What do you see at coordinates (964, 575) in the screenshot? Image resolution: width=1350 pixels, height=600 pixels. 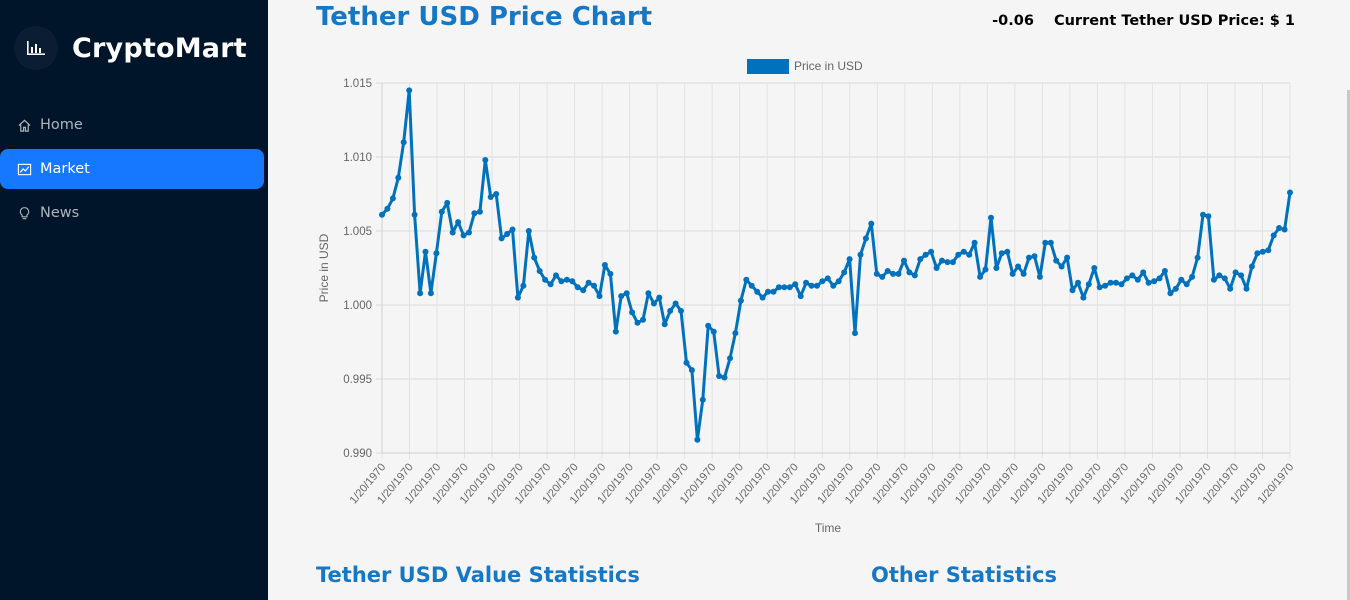 I see `other-statistics-title: Other Statistics` at bounding box center [964, 575].